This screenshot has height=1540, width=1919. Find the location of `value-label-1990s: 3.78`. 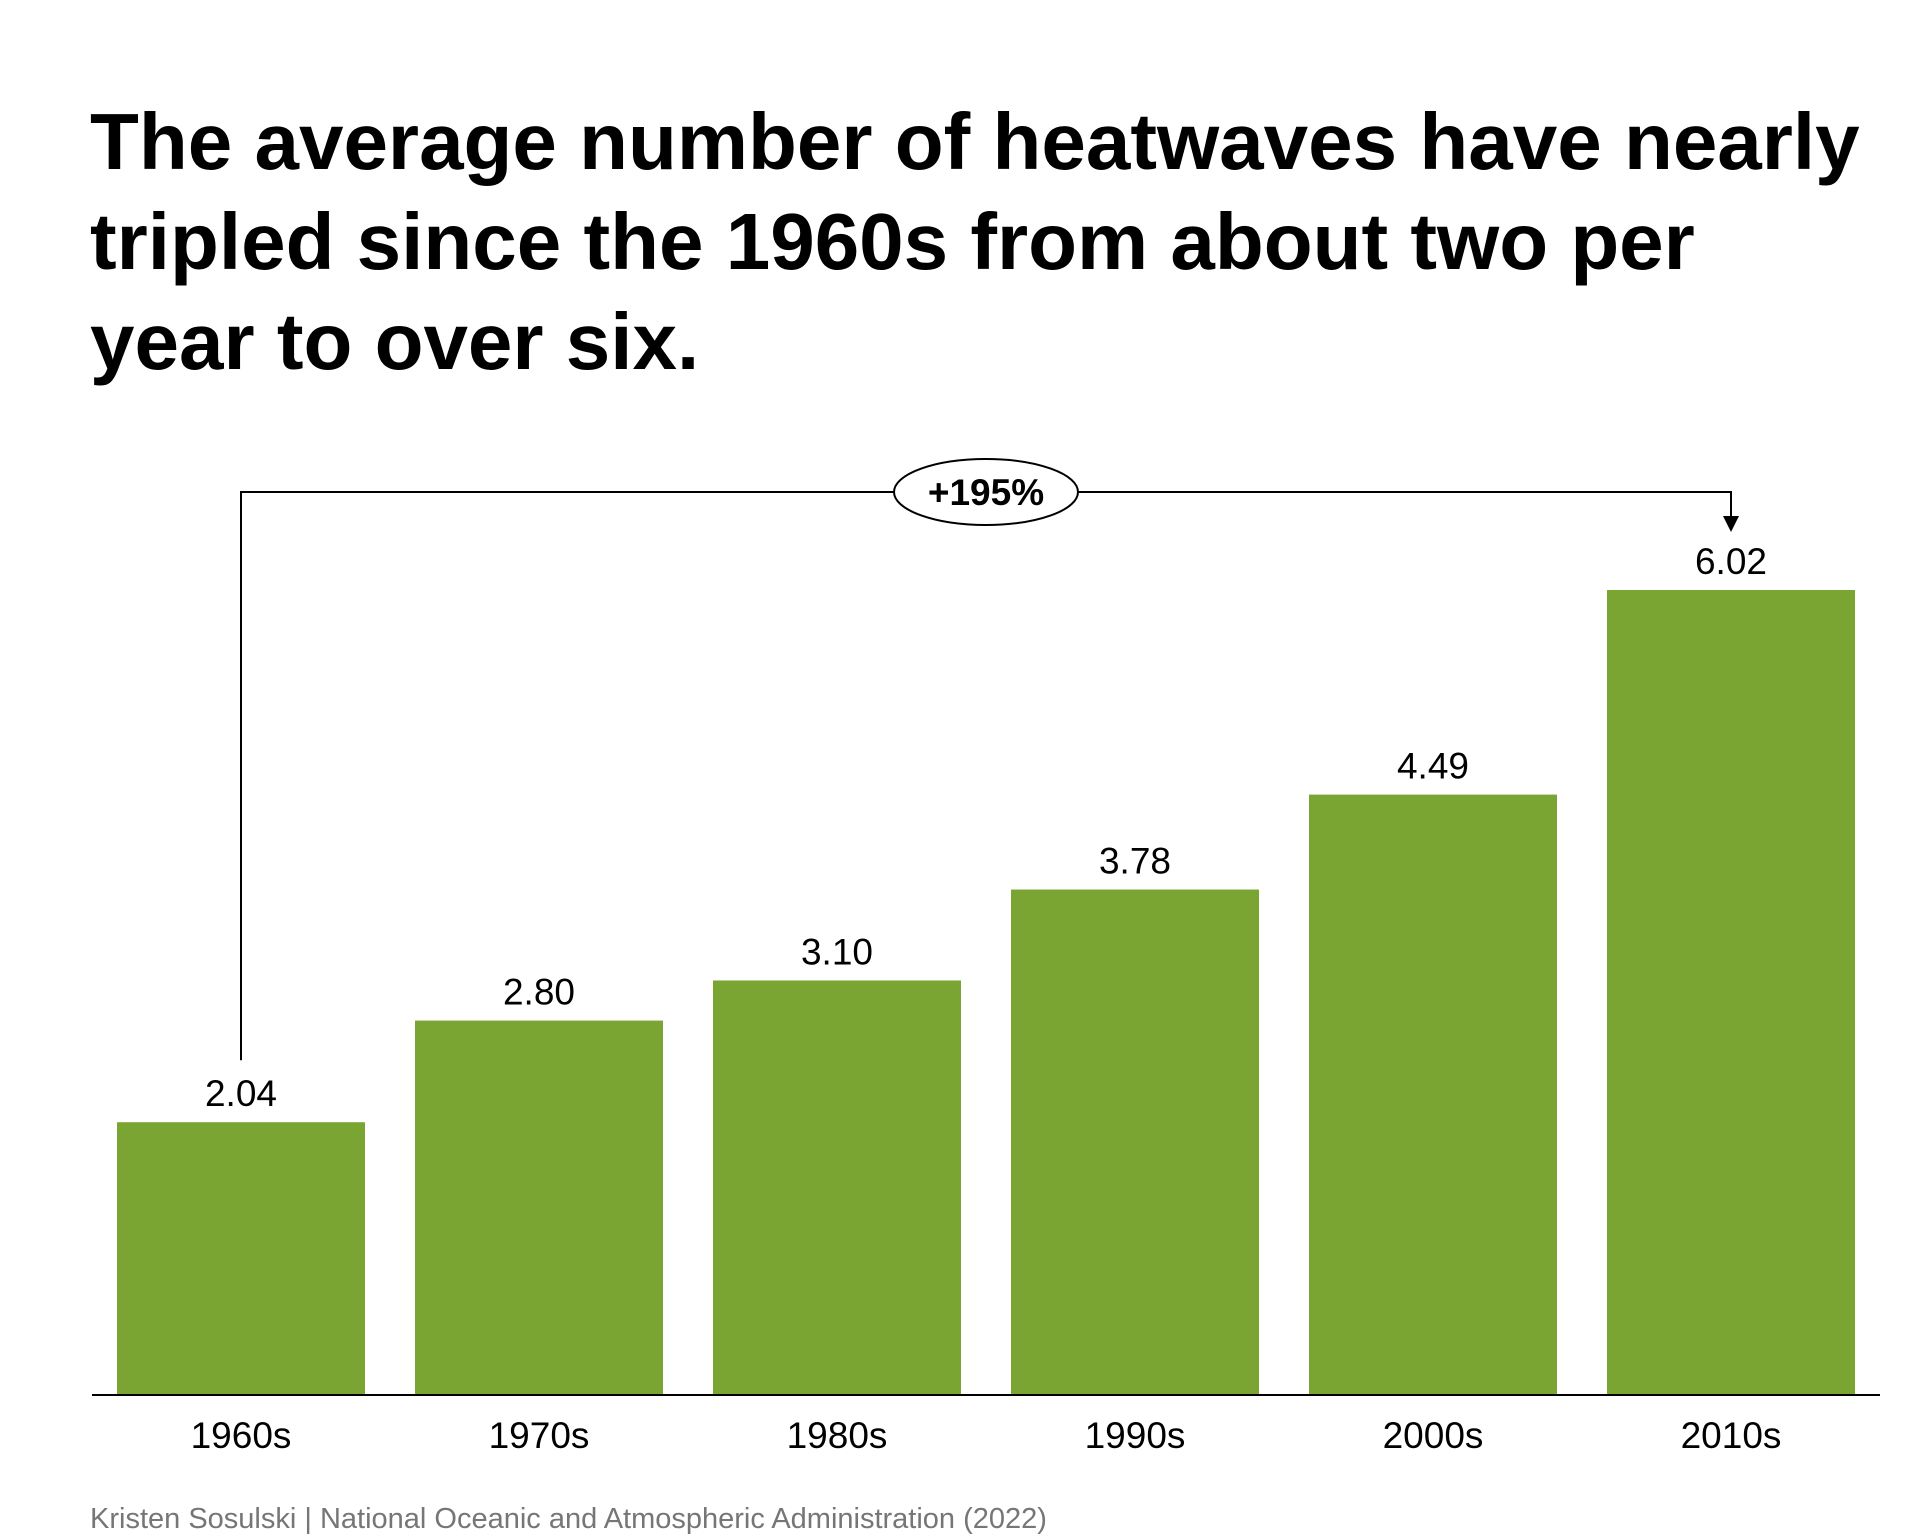

value-label-1990s: 3.78 is located at coordinates (1135, 861).